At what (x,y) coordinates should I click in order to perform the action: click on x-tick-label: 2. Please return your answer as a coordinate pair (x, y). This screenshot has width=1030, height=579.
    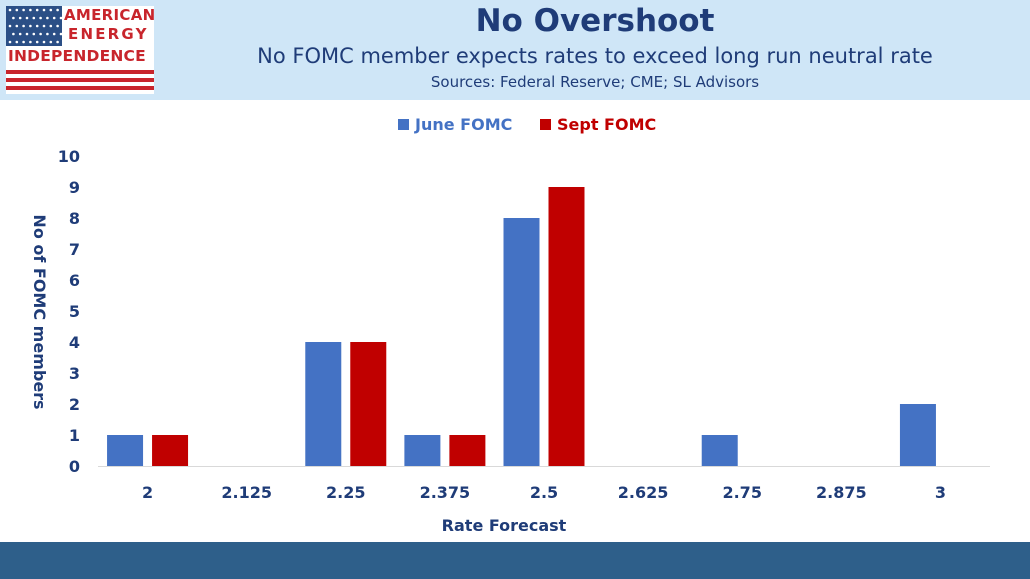
    Looking at the image, I should click on (147, 492).